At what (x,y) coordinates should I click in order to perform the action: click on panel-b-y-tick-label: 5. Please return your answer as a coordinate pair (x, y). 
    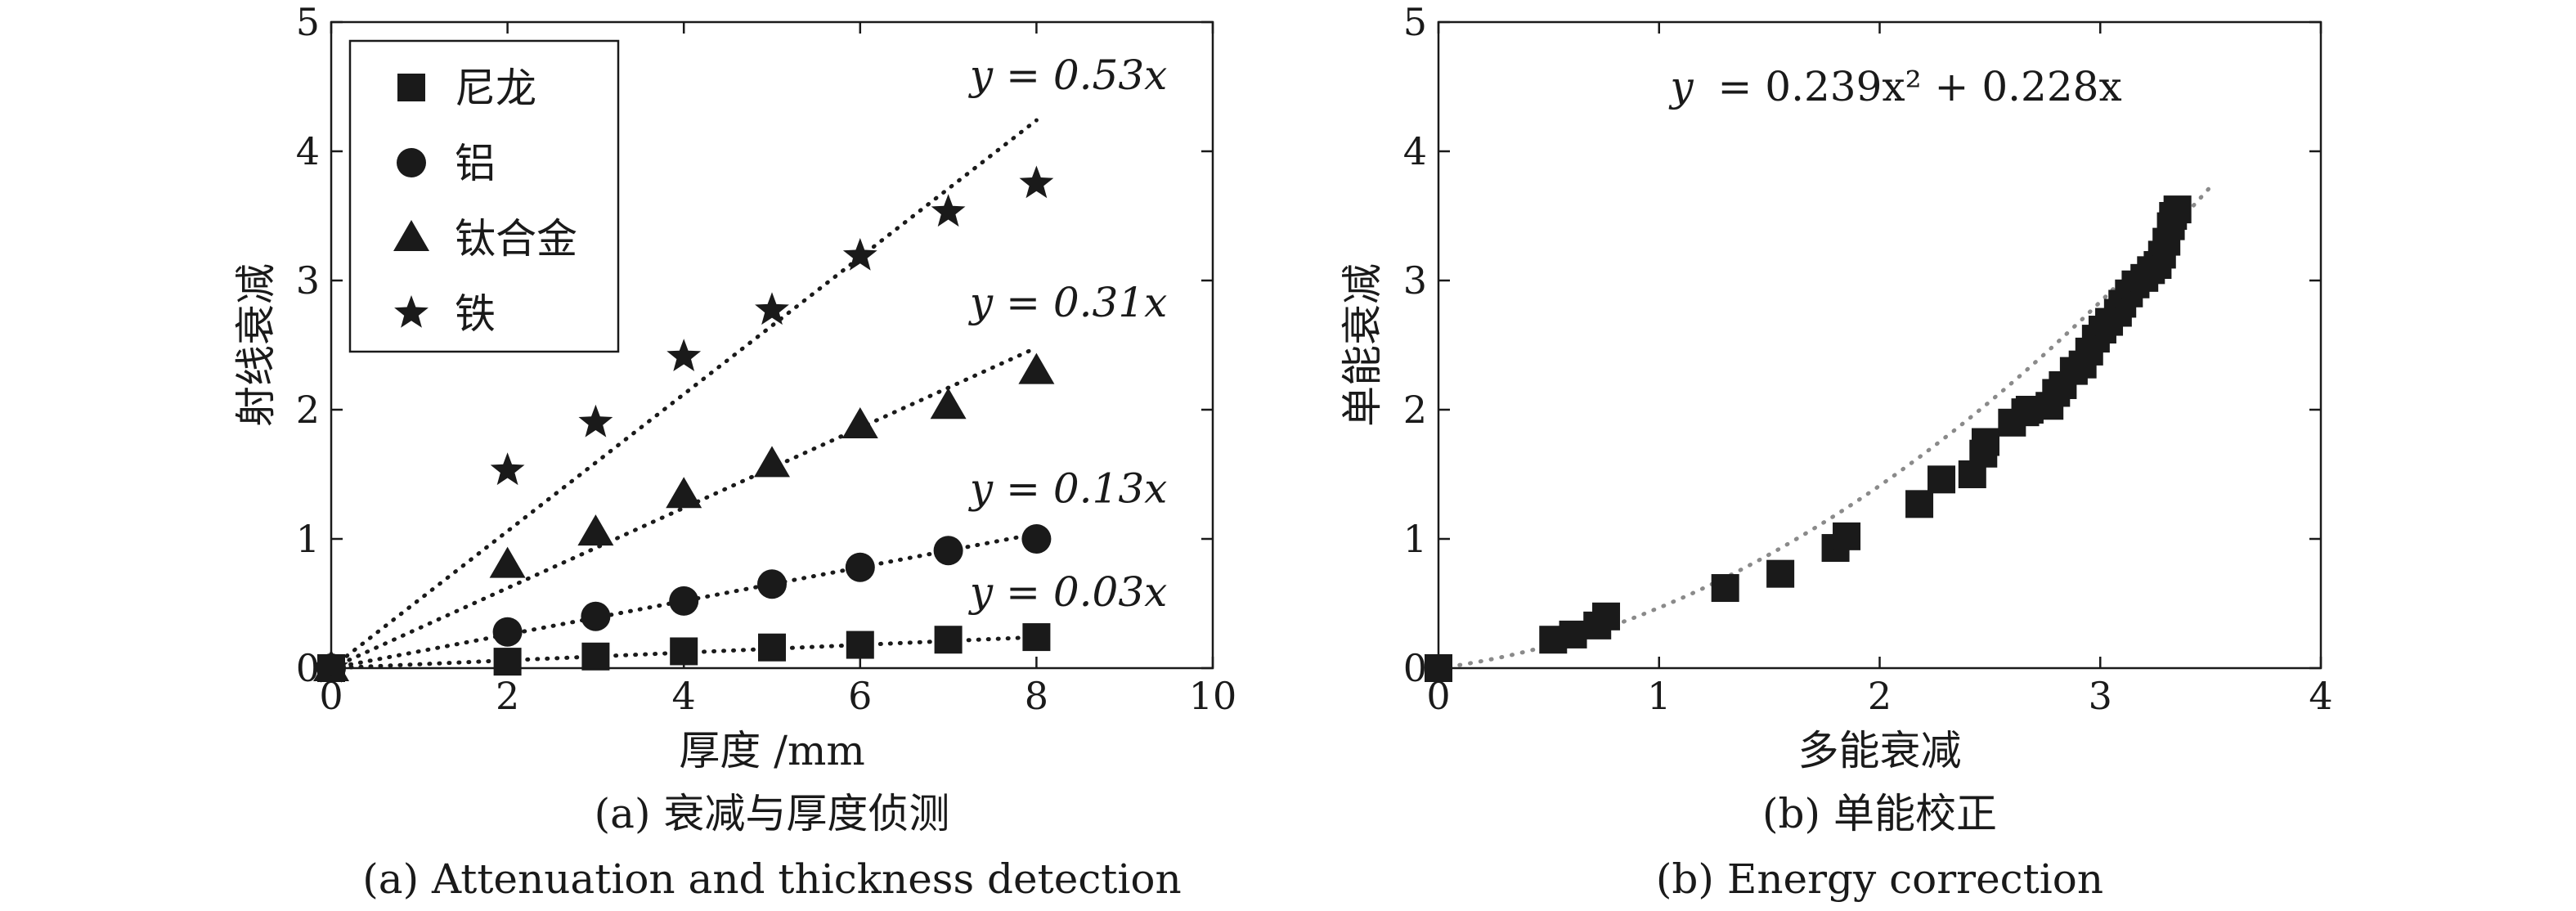
    Looking at the image, I should click on (1415, 22).